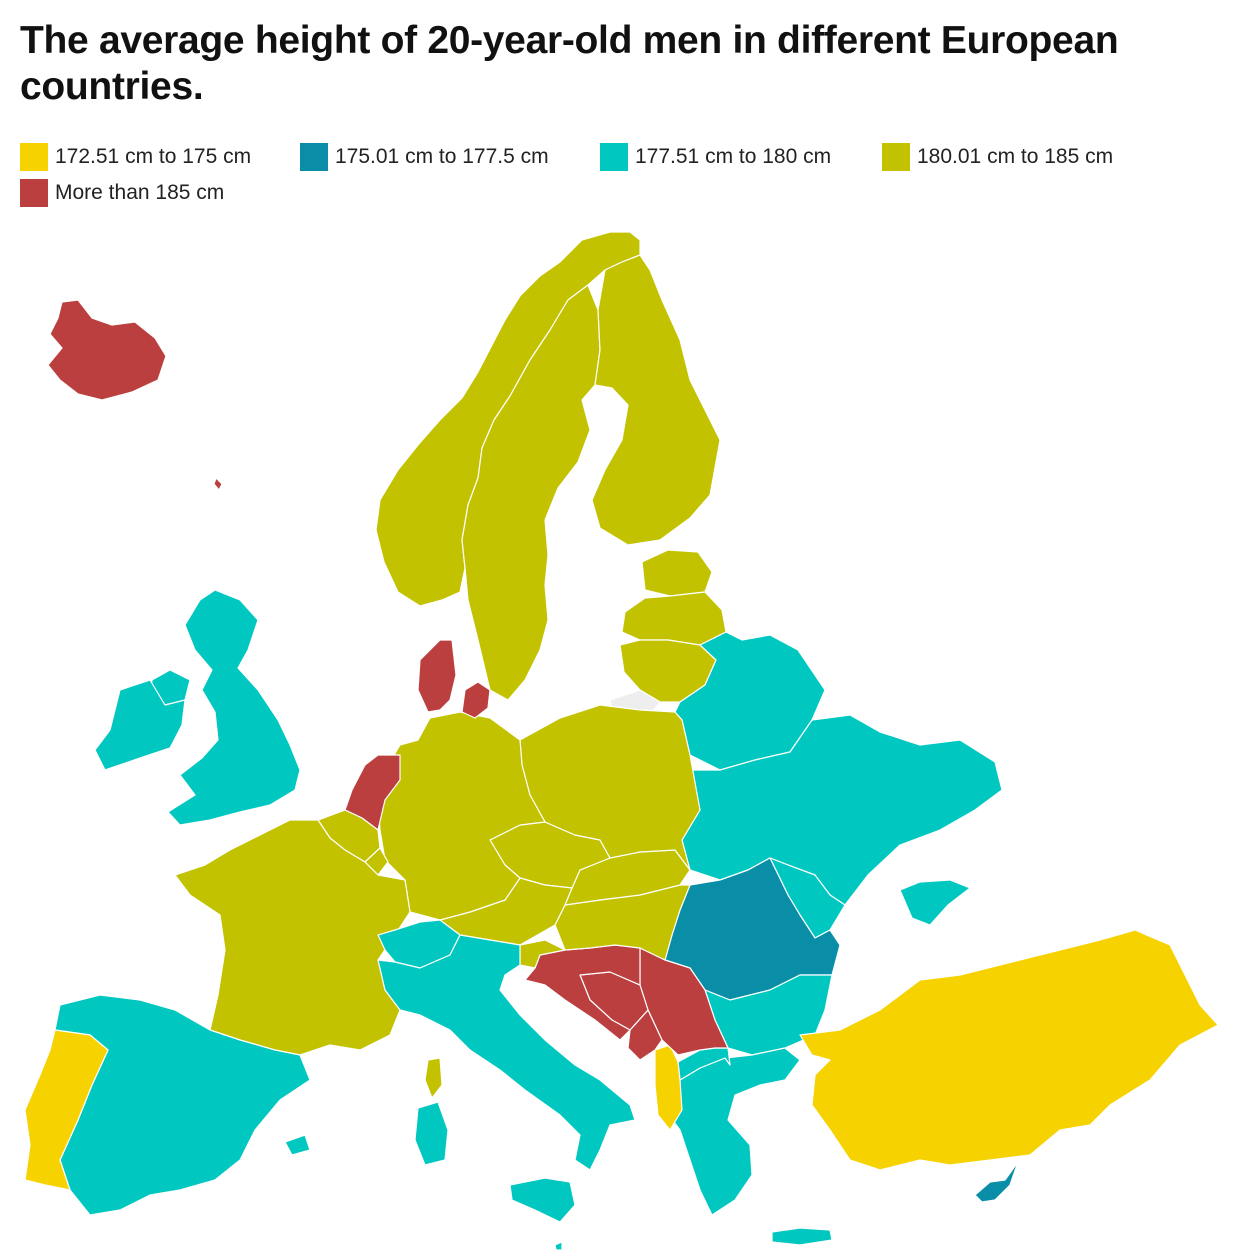 Image resolution: width=1240 pixels, height=1253 pixels. I want to click on island-sardinia, so click(431, 1133).